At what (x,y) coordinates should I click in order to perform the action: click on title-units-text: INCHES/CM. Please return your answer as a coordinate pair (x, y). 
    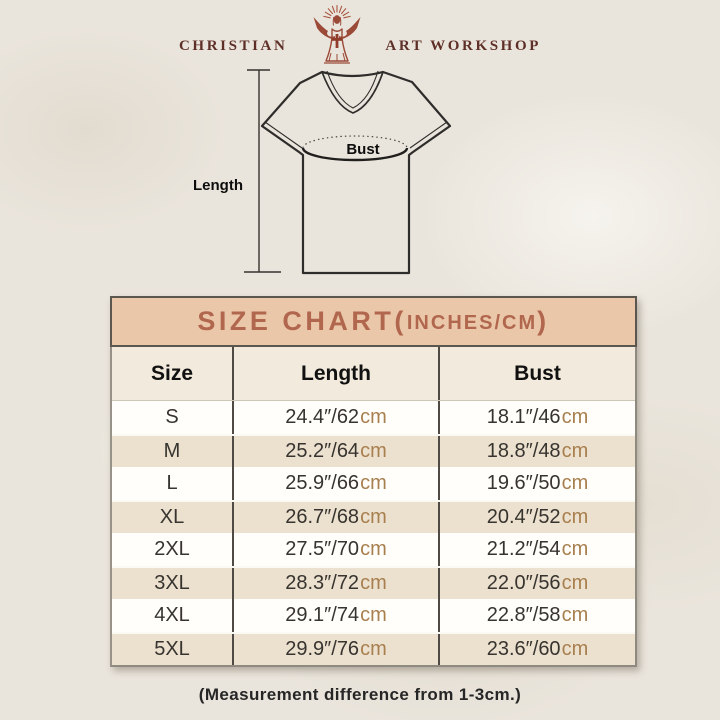
    Looking at the image, I should click on (472, 322).